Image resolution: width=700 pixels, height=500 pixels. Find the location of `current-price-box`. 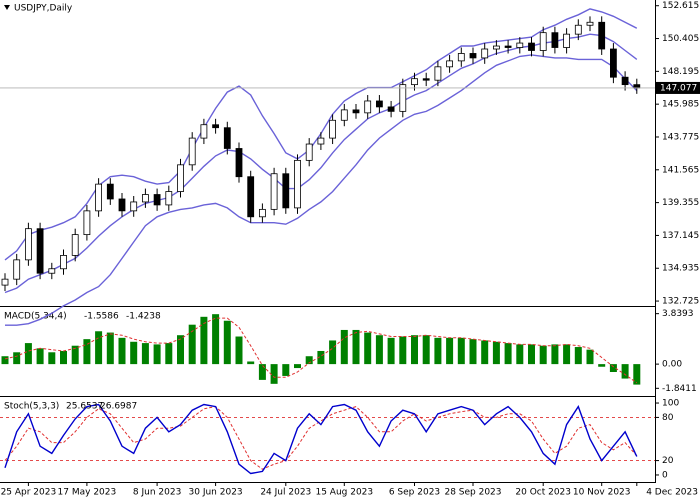

current-price-box is located at coordinates (678, 87).